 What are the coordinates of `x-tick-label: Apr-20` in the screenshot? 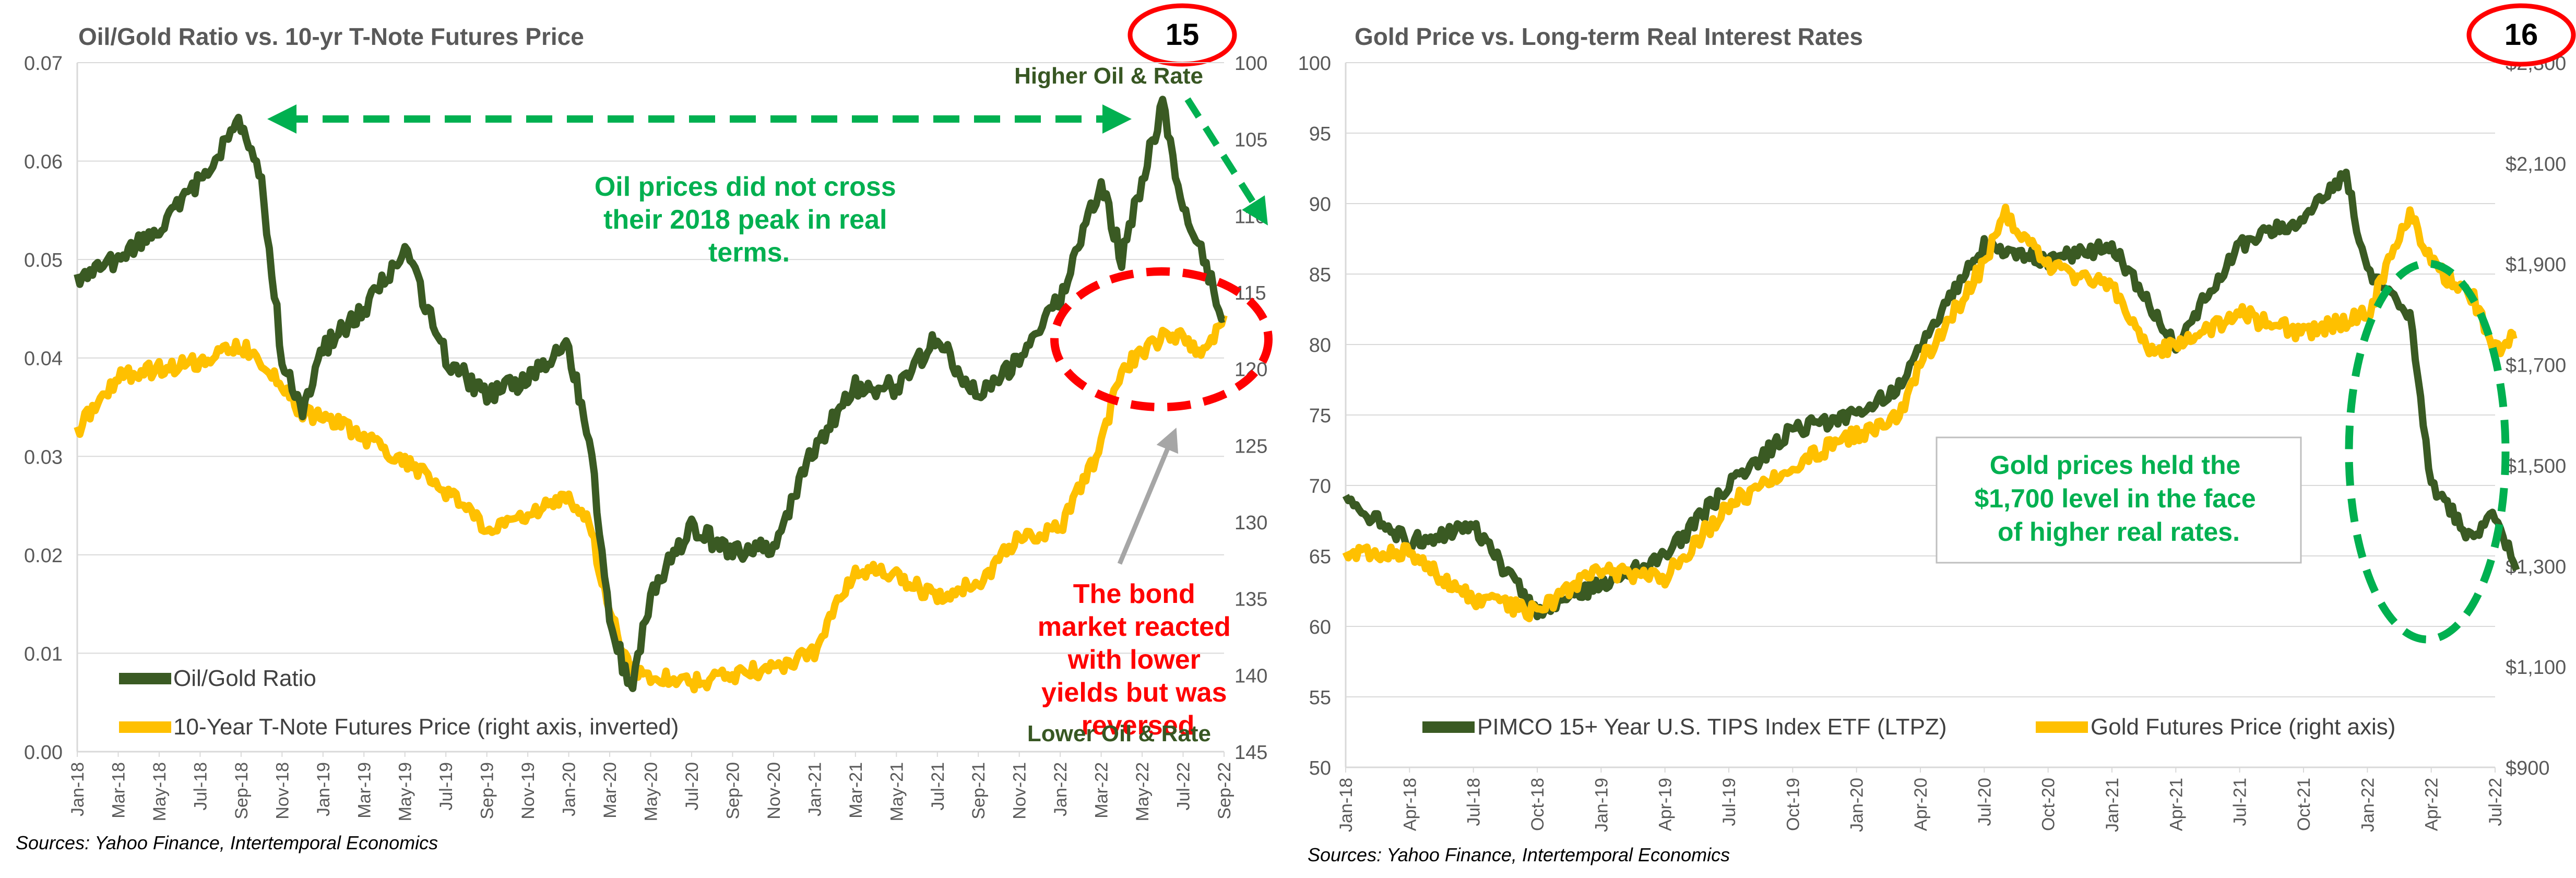 It's located at (1921, 804).